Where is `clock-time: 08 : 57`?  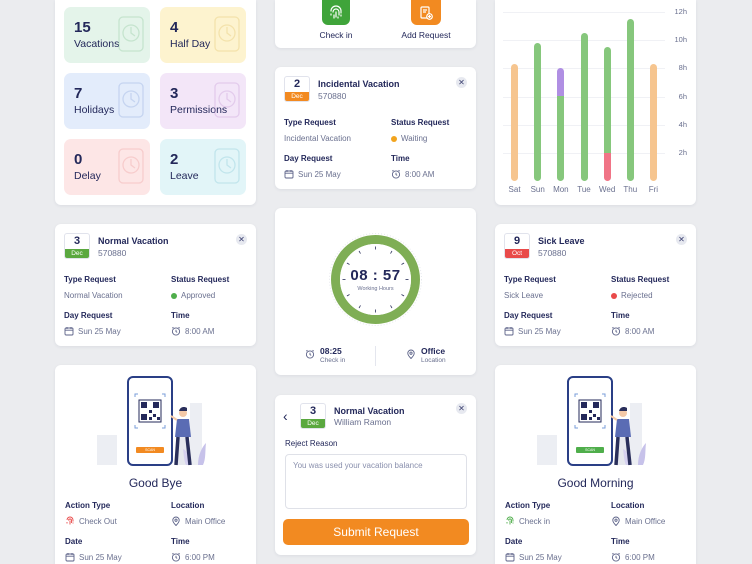
clock-time: 08 : 57 is located at coordinates (375, 275).